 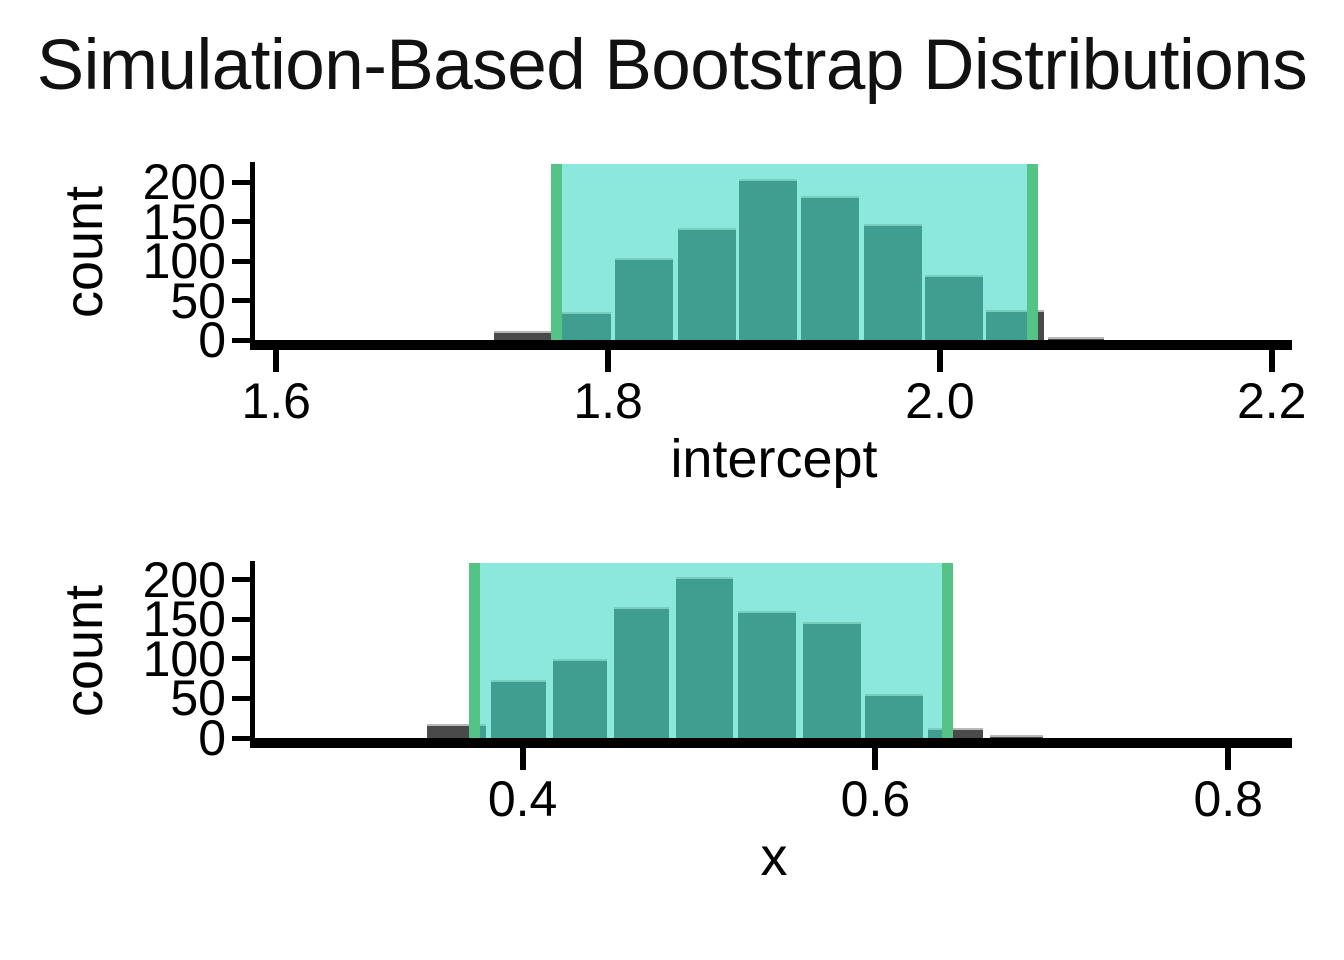 What do you see at coordinates (276, 401) in the screenshot?
I see `x-tick-label: 1.6` at bounding box center [276, 401].